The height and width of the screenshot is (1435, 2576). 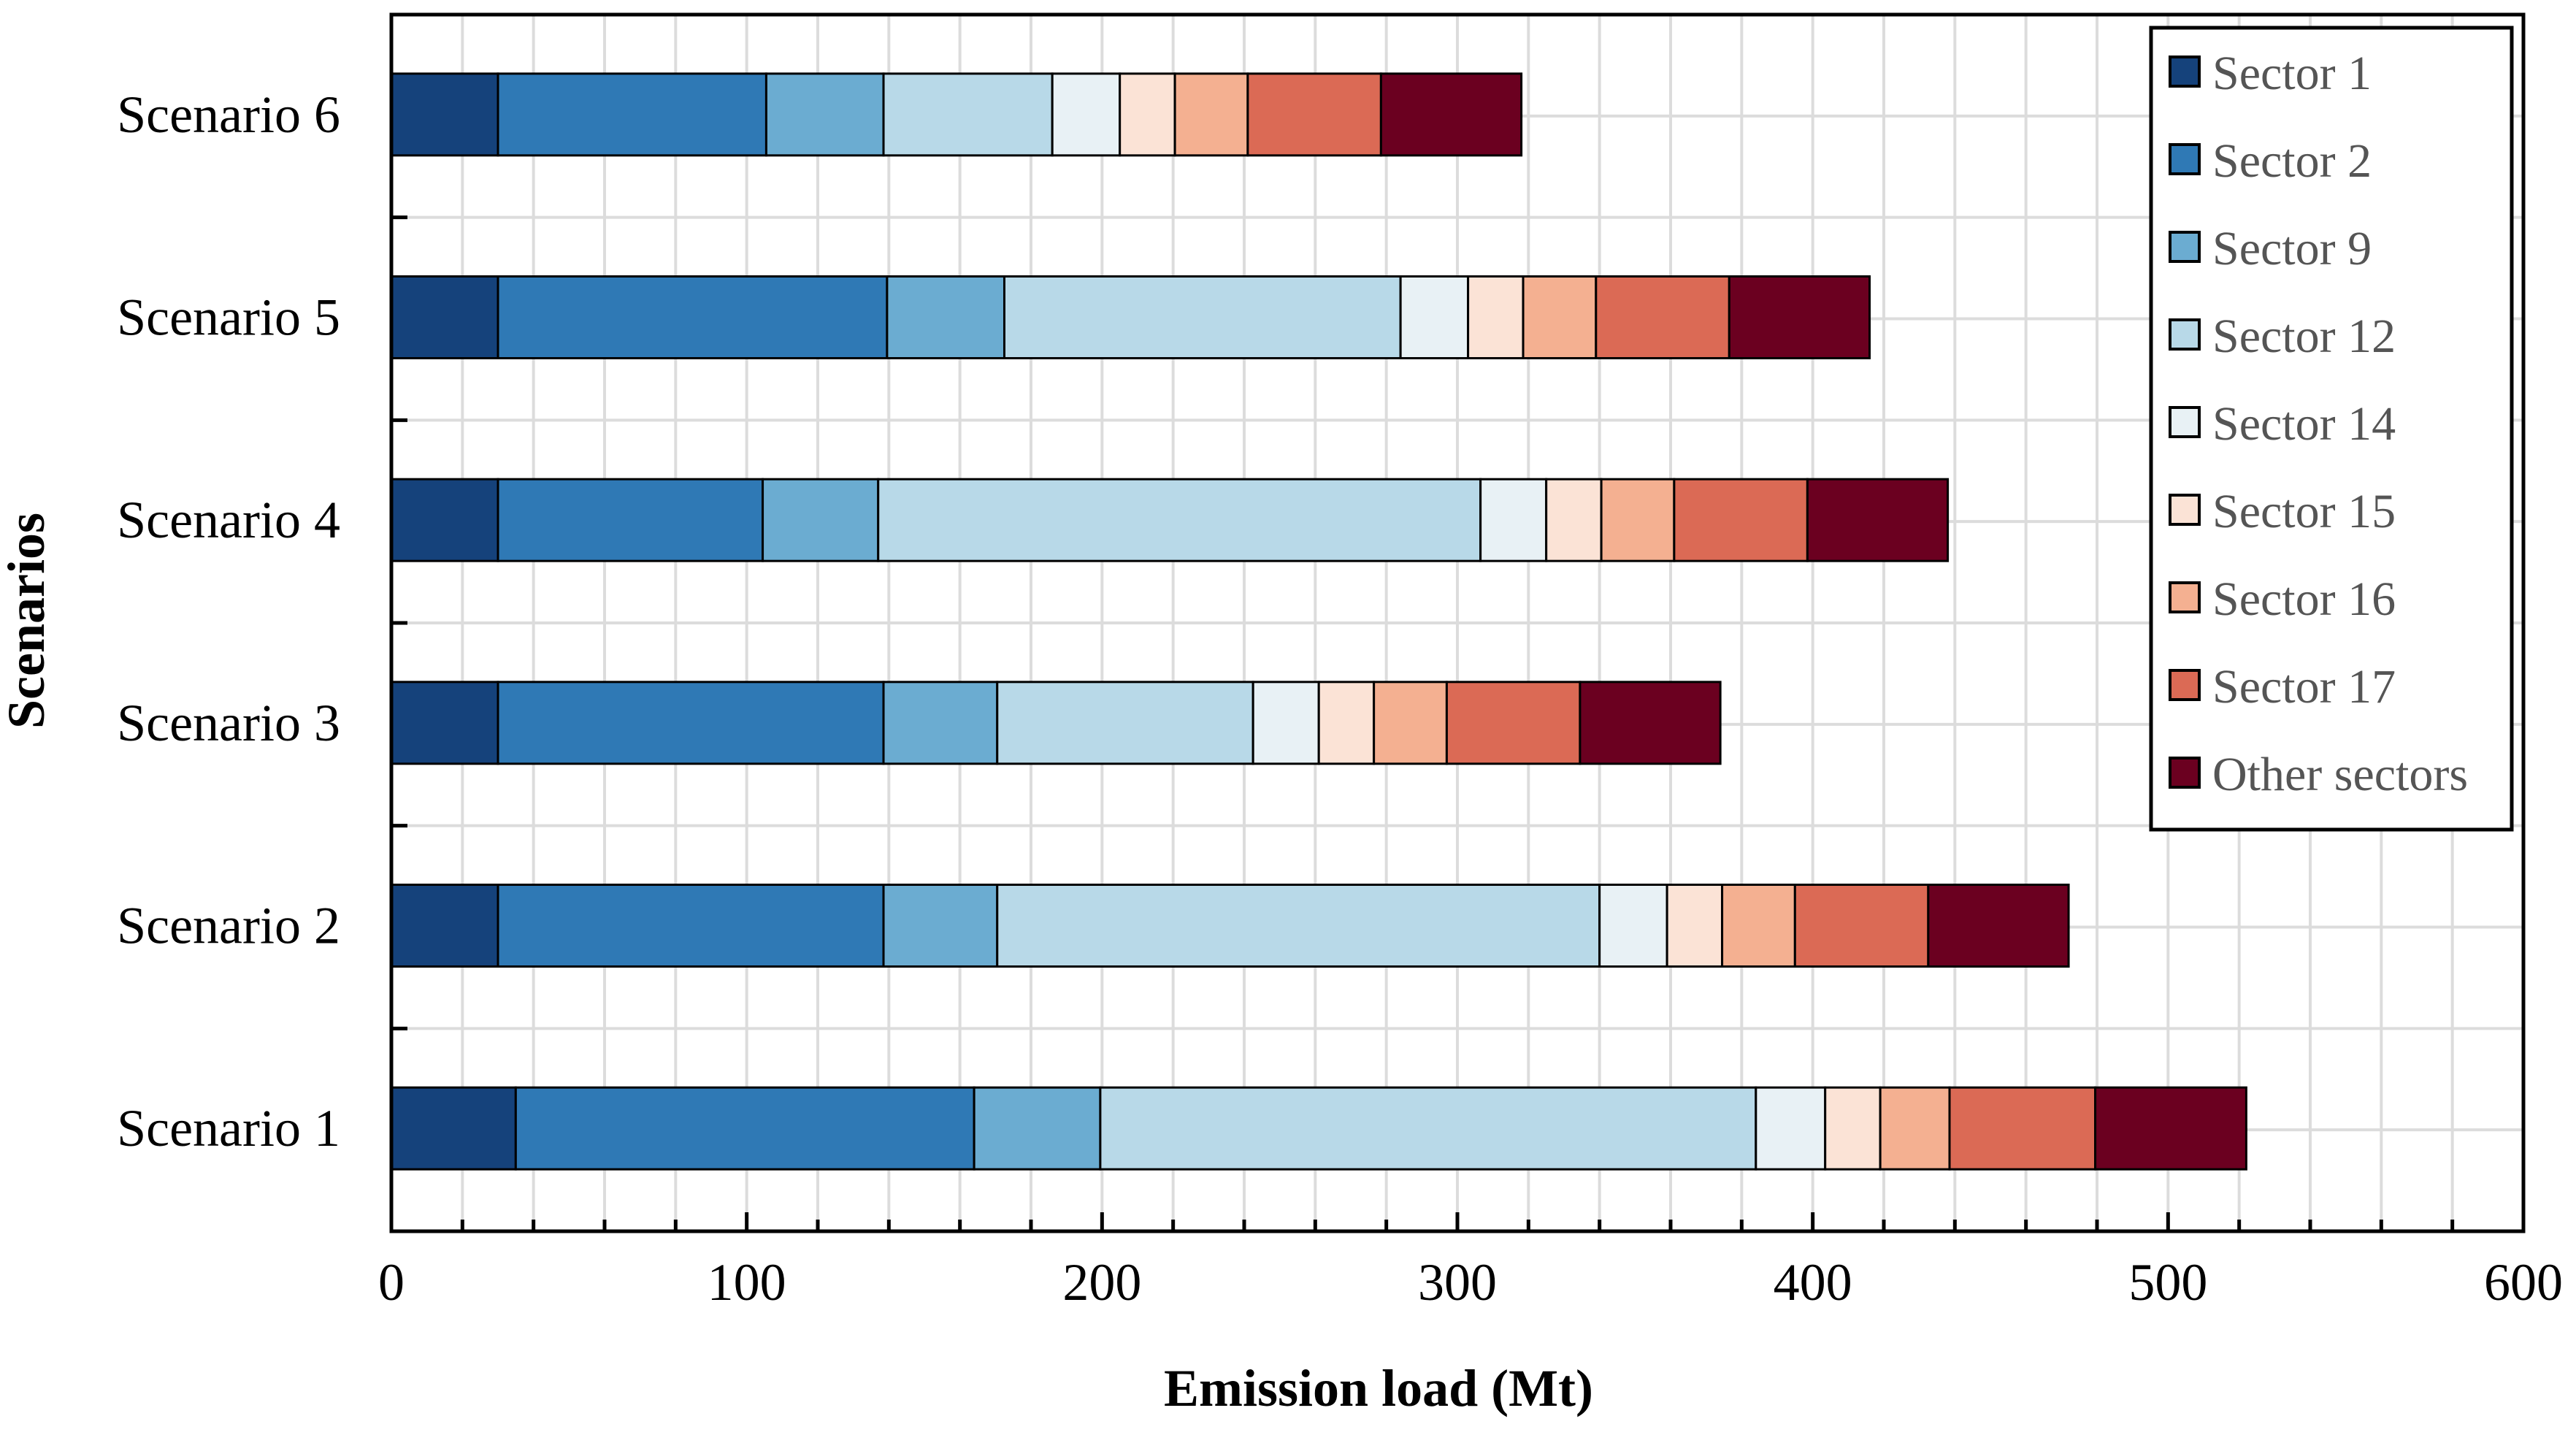 What do you see at coordinates (228, 723) in the screenshot?
I see `y-tick-label: Scenario 3` at bounding box center [228, 723].